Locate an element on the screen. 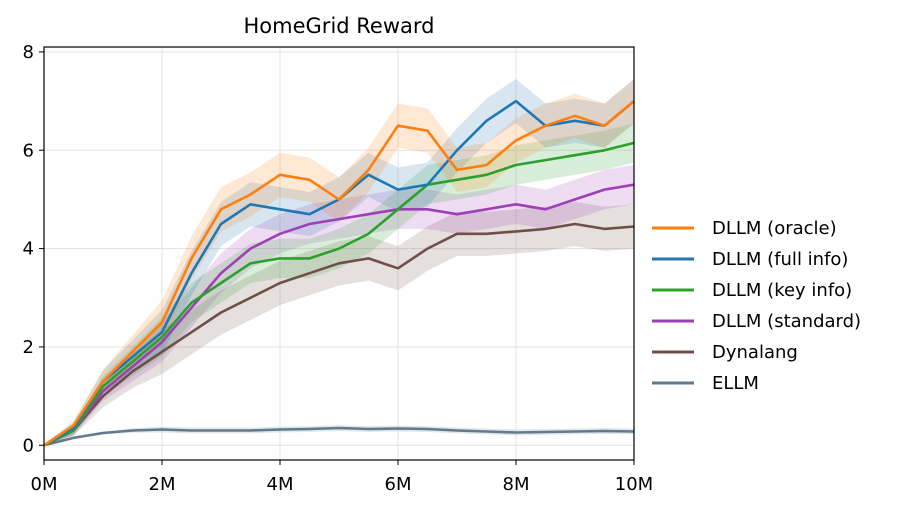  legend-label-dllm-oracle: DLLM (oracle) is located at coordinates (774, 228).